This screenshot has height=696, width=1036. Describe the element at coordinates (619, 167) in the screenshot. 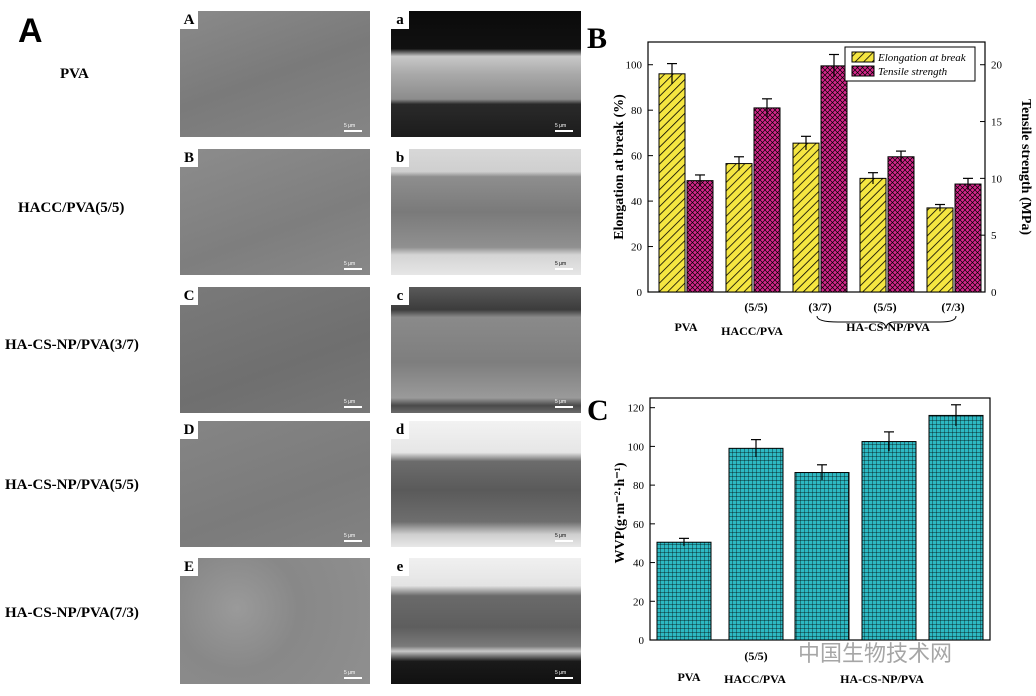

I see `chart-b-ylabel: Elongation at break (%)` at that location.